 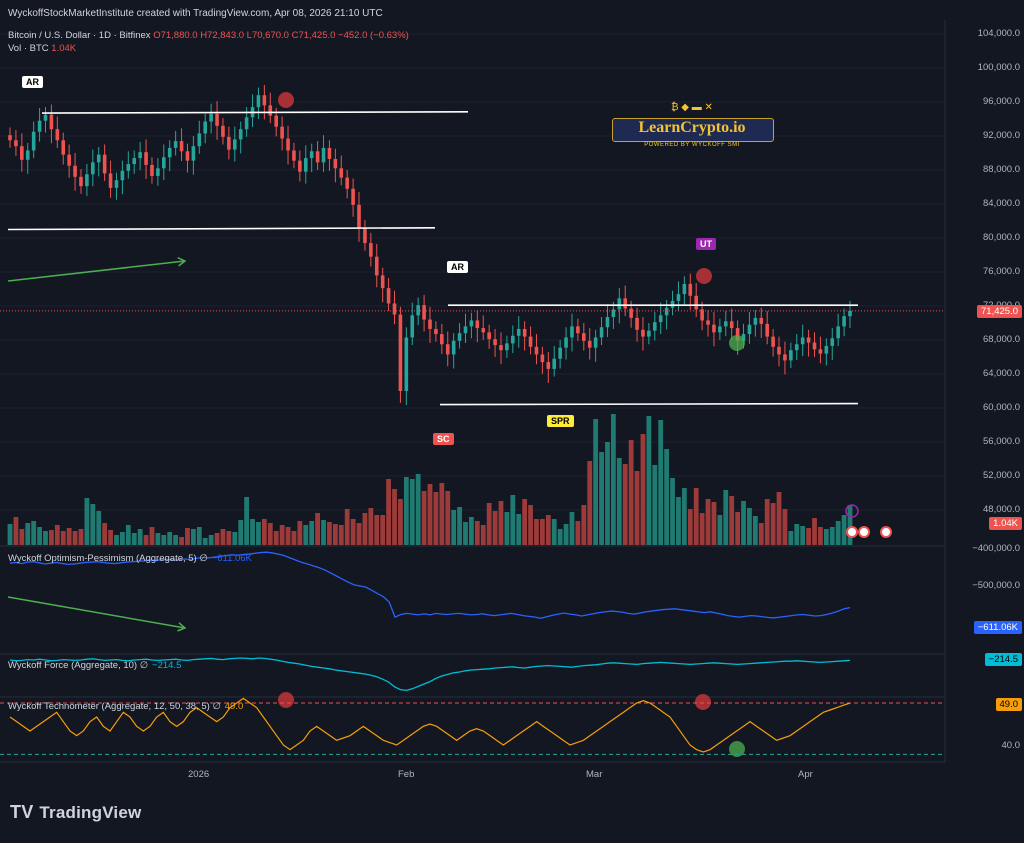 I want to click on ar-mid-label: AR, so click(x=457, y=267).